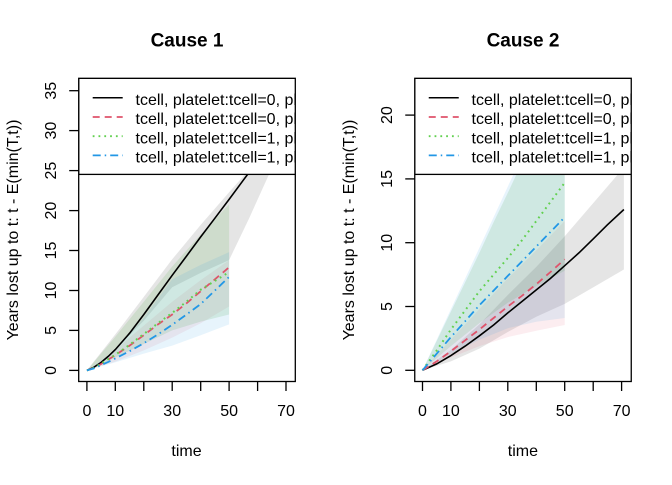 The height and width of the screenshot is (485, 672). Describe the element at coordinates (51, 91) in the screenshot. I see `svg-text: 35` at that location.